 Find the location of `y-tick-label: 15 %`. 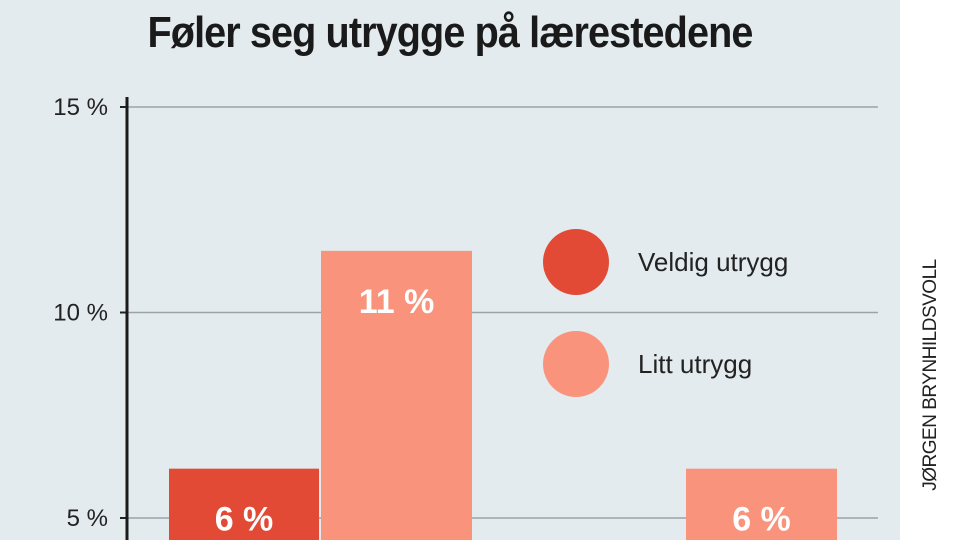

y-tick-label: 15 % is located at coordinates (80, 107).